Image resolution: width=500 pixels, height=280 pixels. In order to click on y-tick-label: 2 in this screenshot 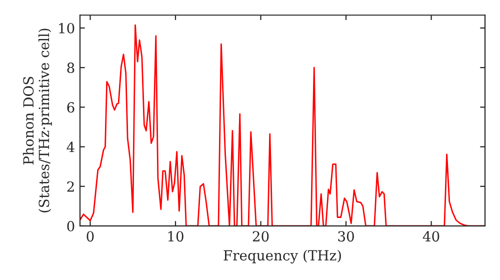, I will do `click(70, 186)`.